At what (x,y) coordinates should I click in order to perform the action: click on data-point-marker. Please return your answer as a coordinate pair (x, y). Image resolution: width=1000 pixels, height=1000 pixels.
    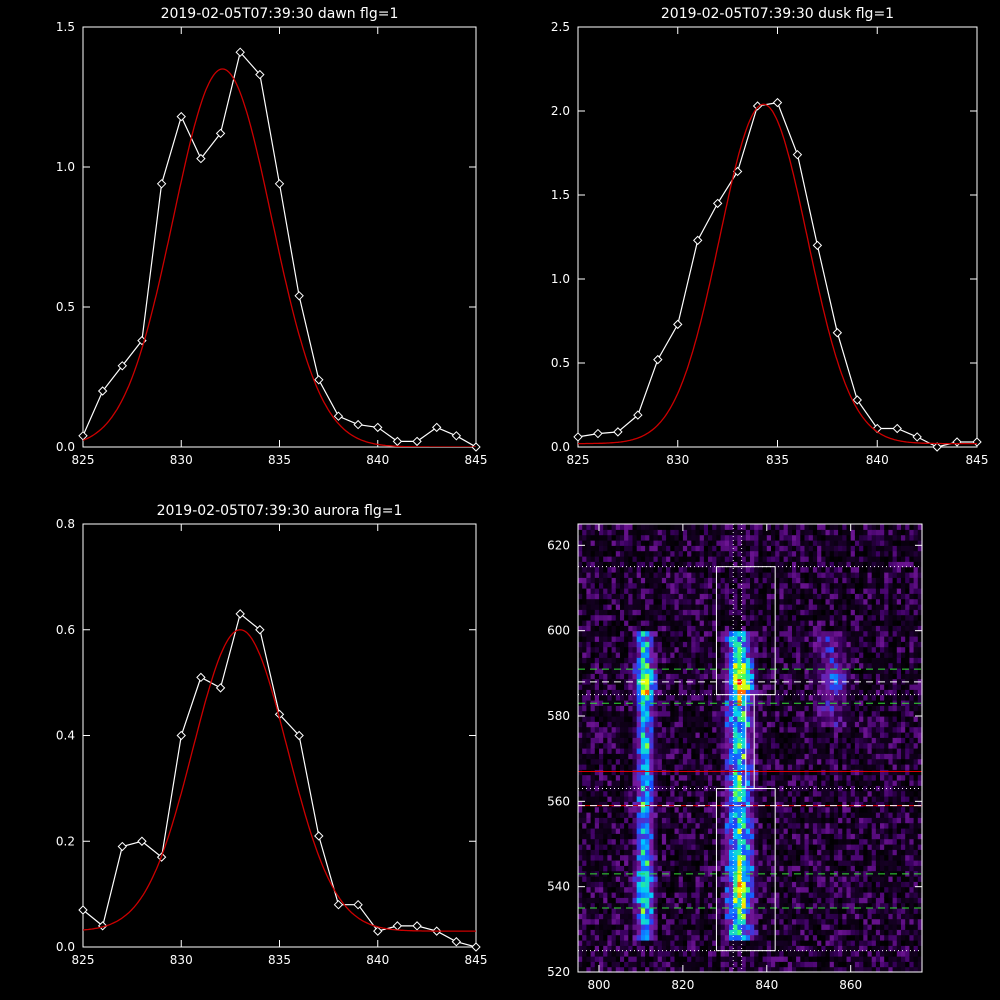
    Looking at the image, I should click on (638, 415).